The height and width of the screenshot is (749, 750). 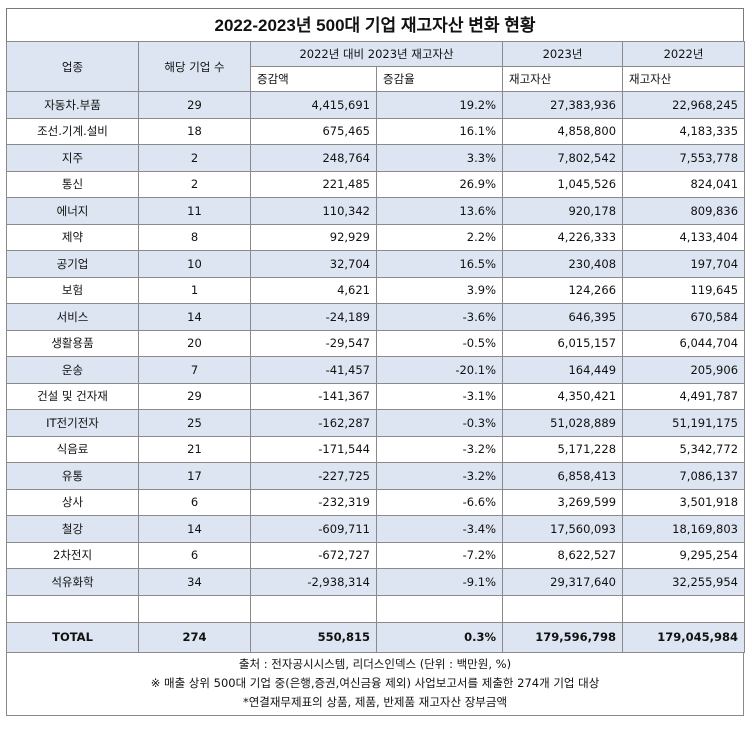 I want to click on table-row: 상사 6 -232,319 -6.6% 3,269,599 3,501,918, so click(x=376, y=502).